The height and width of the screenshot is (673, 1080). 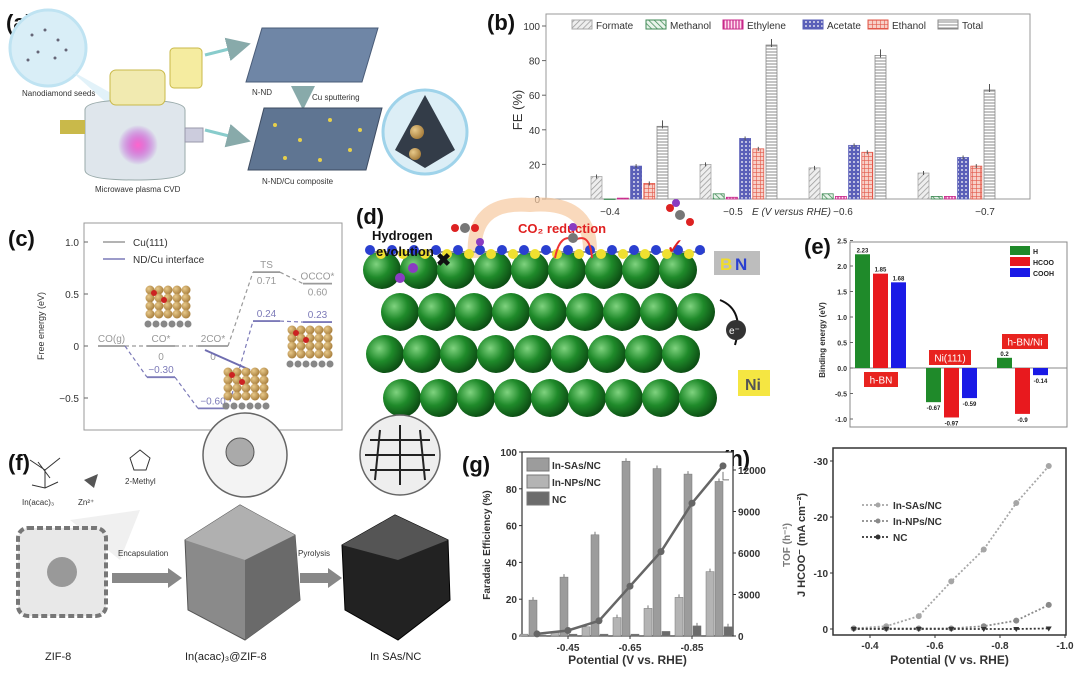 What do you see at coordinates (267, 314) in the screenshot?
I see `energy-value-label-1: 0.24` at bounding box center [267, 314].